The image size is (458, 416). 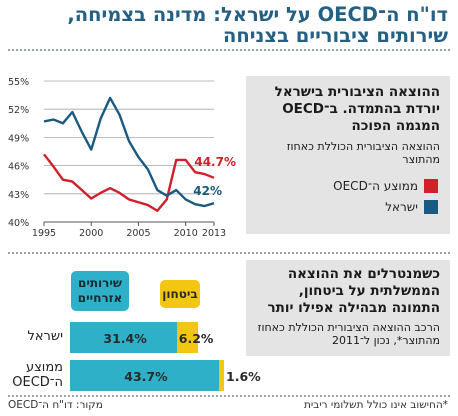 I want to click on y-tick-label: 49%, so click(x=18, y=138).